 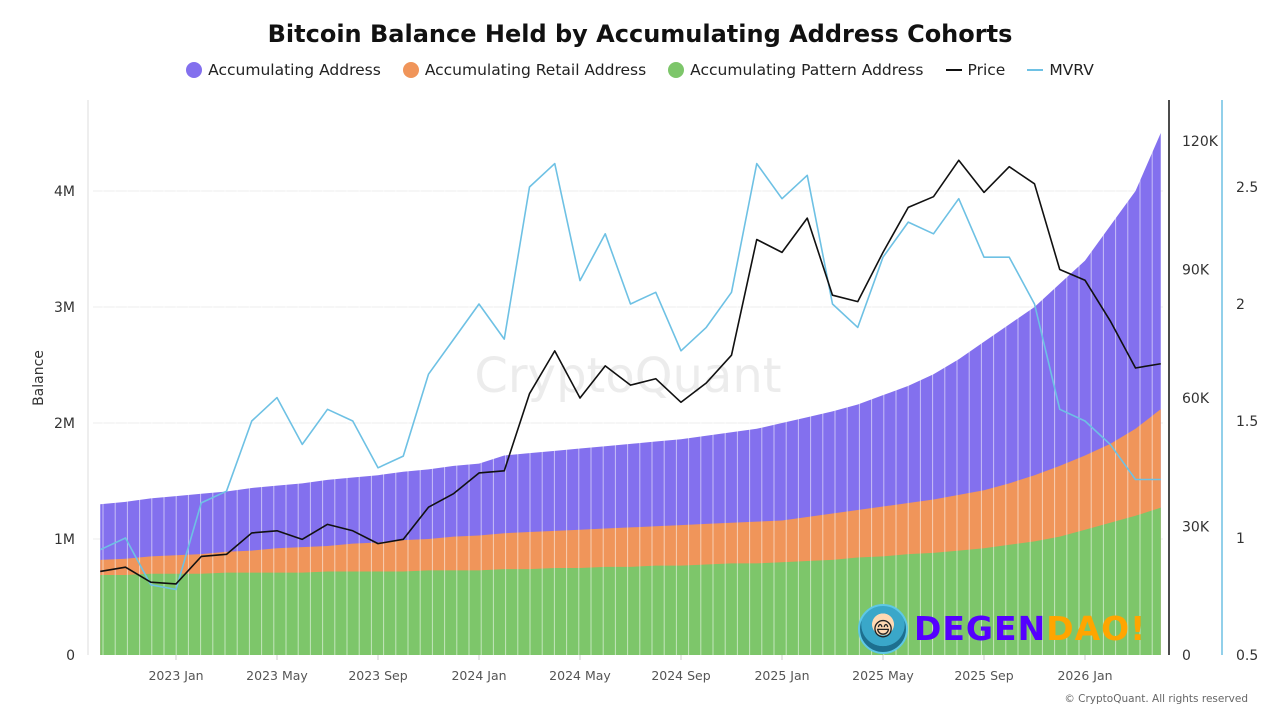 I want to click on y-tick-label: 3M, so click(x=64, y=308).